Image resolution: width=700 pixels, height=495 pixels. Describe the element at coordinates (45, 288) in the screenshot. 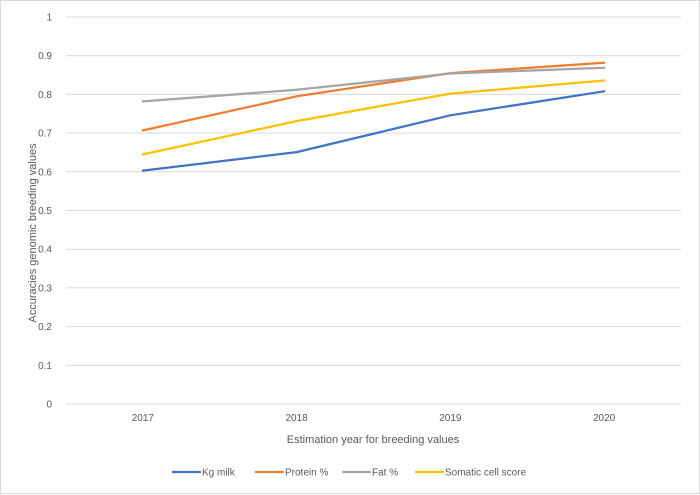

I see `y-tick-label: 0.3` at that location.